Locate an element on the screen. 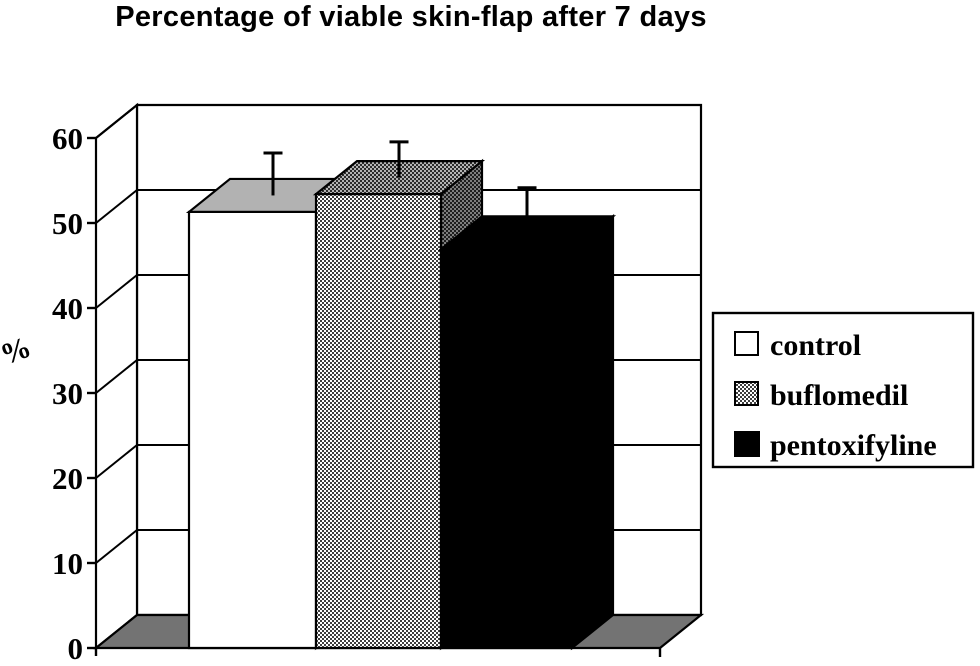 This screenshot has width=980, height=666. legend-item-pentoxifyline: pentoxifyline is located at coordinates (835, 445).